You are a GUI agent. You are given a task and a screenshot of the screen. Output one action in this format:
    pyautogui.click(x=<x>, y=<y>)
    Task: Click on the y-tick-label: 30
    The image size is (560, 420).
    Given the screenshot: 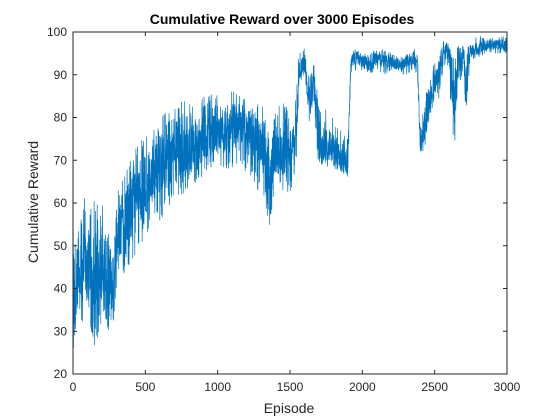 What is the action you would take?
    pyautogui.click(x=61, y=331)
    